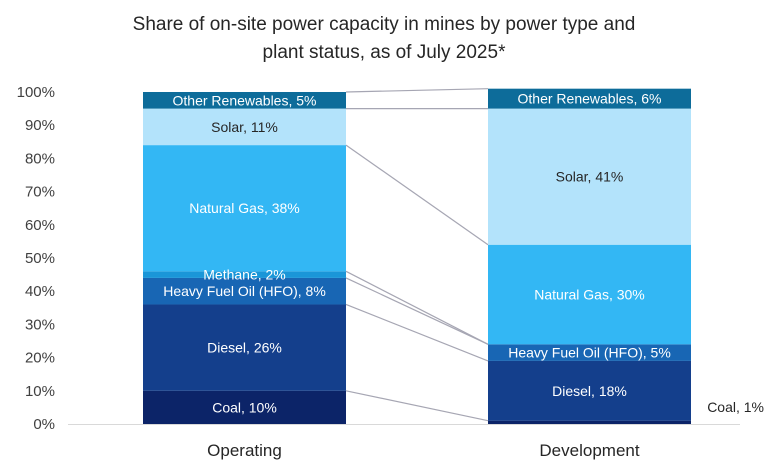 This screenshot has height=463, width=768. I want to click on bar-development-other-renewables, so click(589, 98).